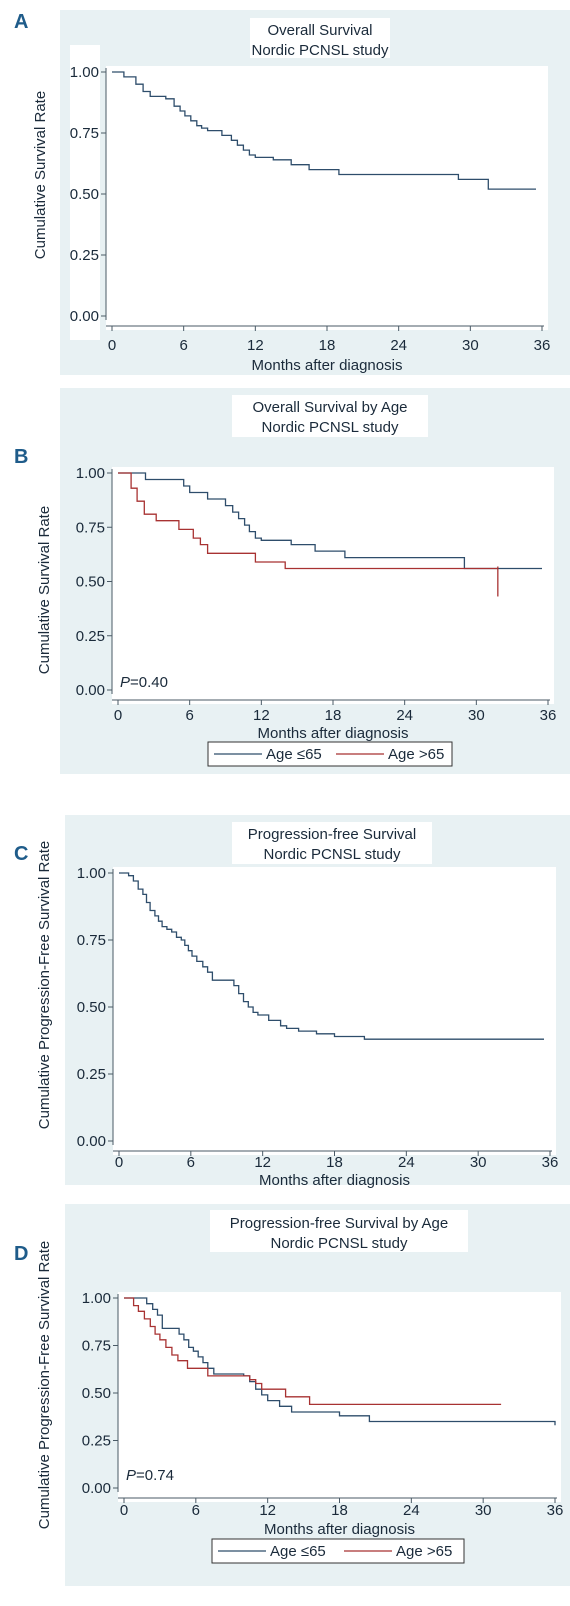 This screenshot has height=1606, width=570. Describe the element at coordinates (332, 834) in the screenshot. I see `chart-title-line: Progression-free Survival` at that location.